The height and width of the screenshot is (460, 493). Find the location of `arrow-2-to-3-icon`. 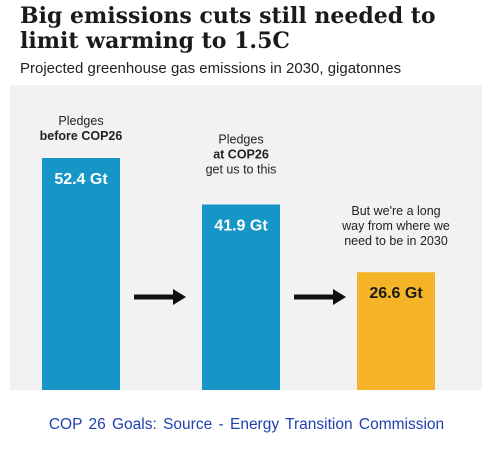

arrow-2-to-3-icon is located at coordinates (320, 297).